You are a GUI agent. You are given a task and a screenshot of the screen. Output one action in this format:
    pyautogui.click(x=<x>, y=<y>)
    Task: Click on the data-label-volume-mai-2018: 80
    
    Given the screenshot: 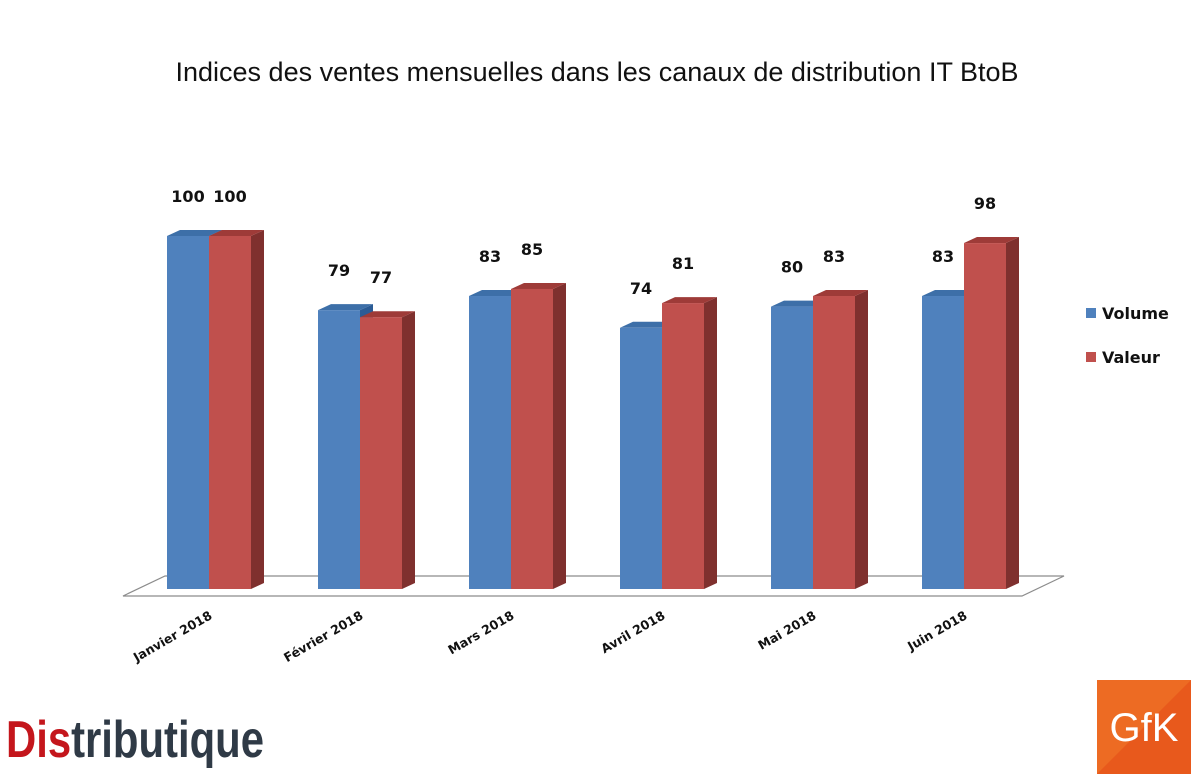 What is the action you would take?
    pyautogui.click(x=792, y=267)
    